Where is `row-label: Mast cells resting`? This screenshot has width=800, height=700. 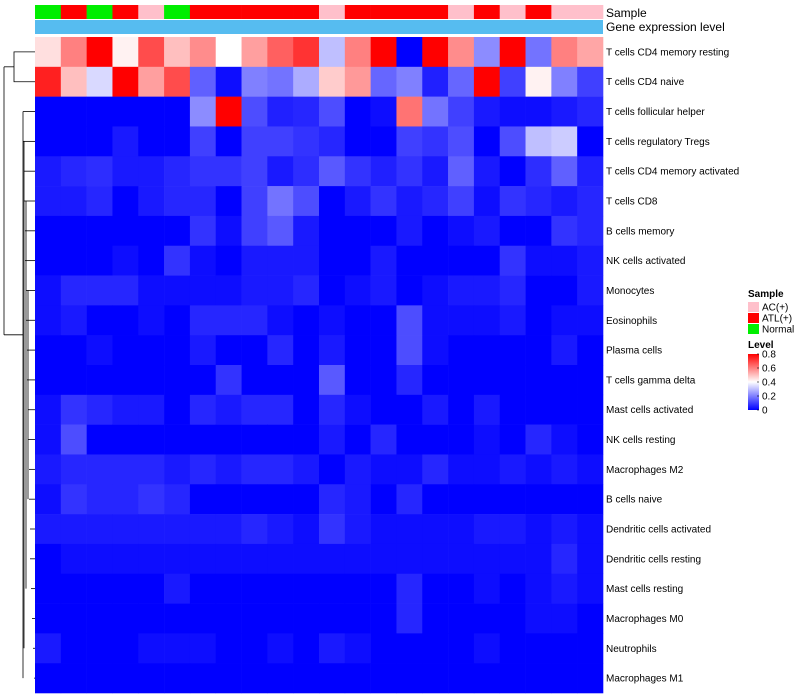
row-label: Mast cells resting is located at coordinates (644, 589).